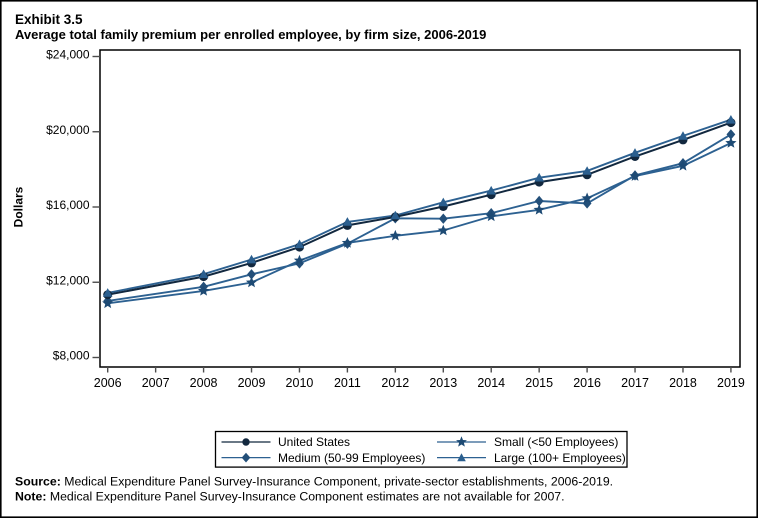 This screenshot has width=758, height=523. What do you see at coordinates (395, 383) in the screenshot?
I see `svg-text: 2012` at bounding box center [395, 383].